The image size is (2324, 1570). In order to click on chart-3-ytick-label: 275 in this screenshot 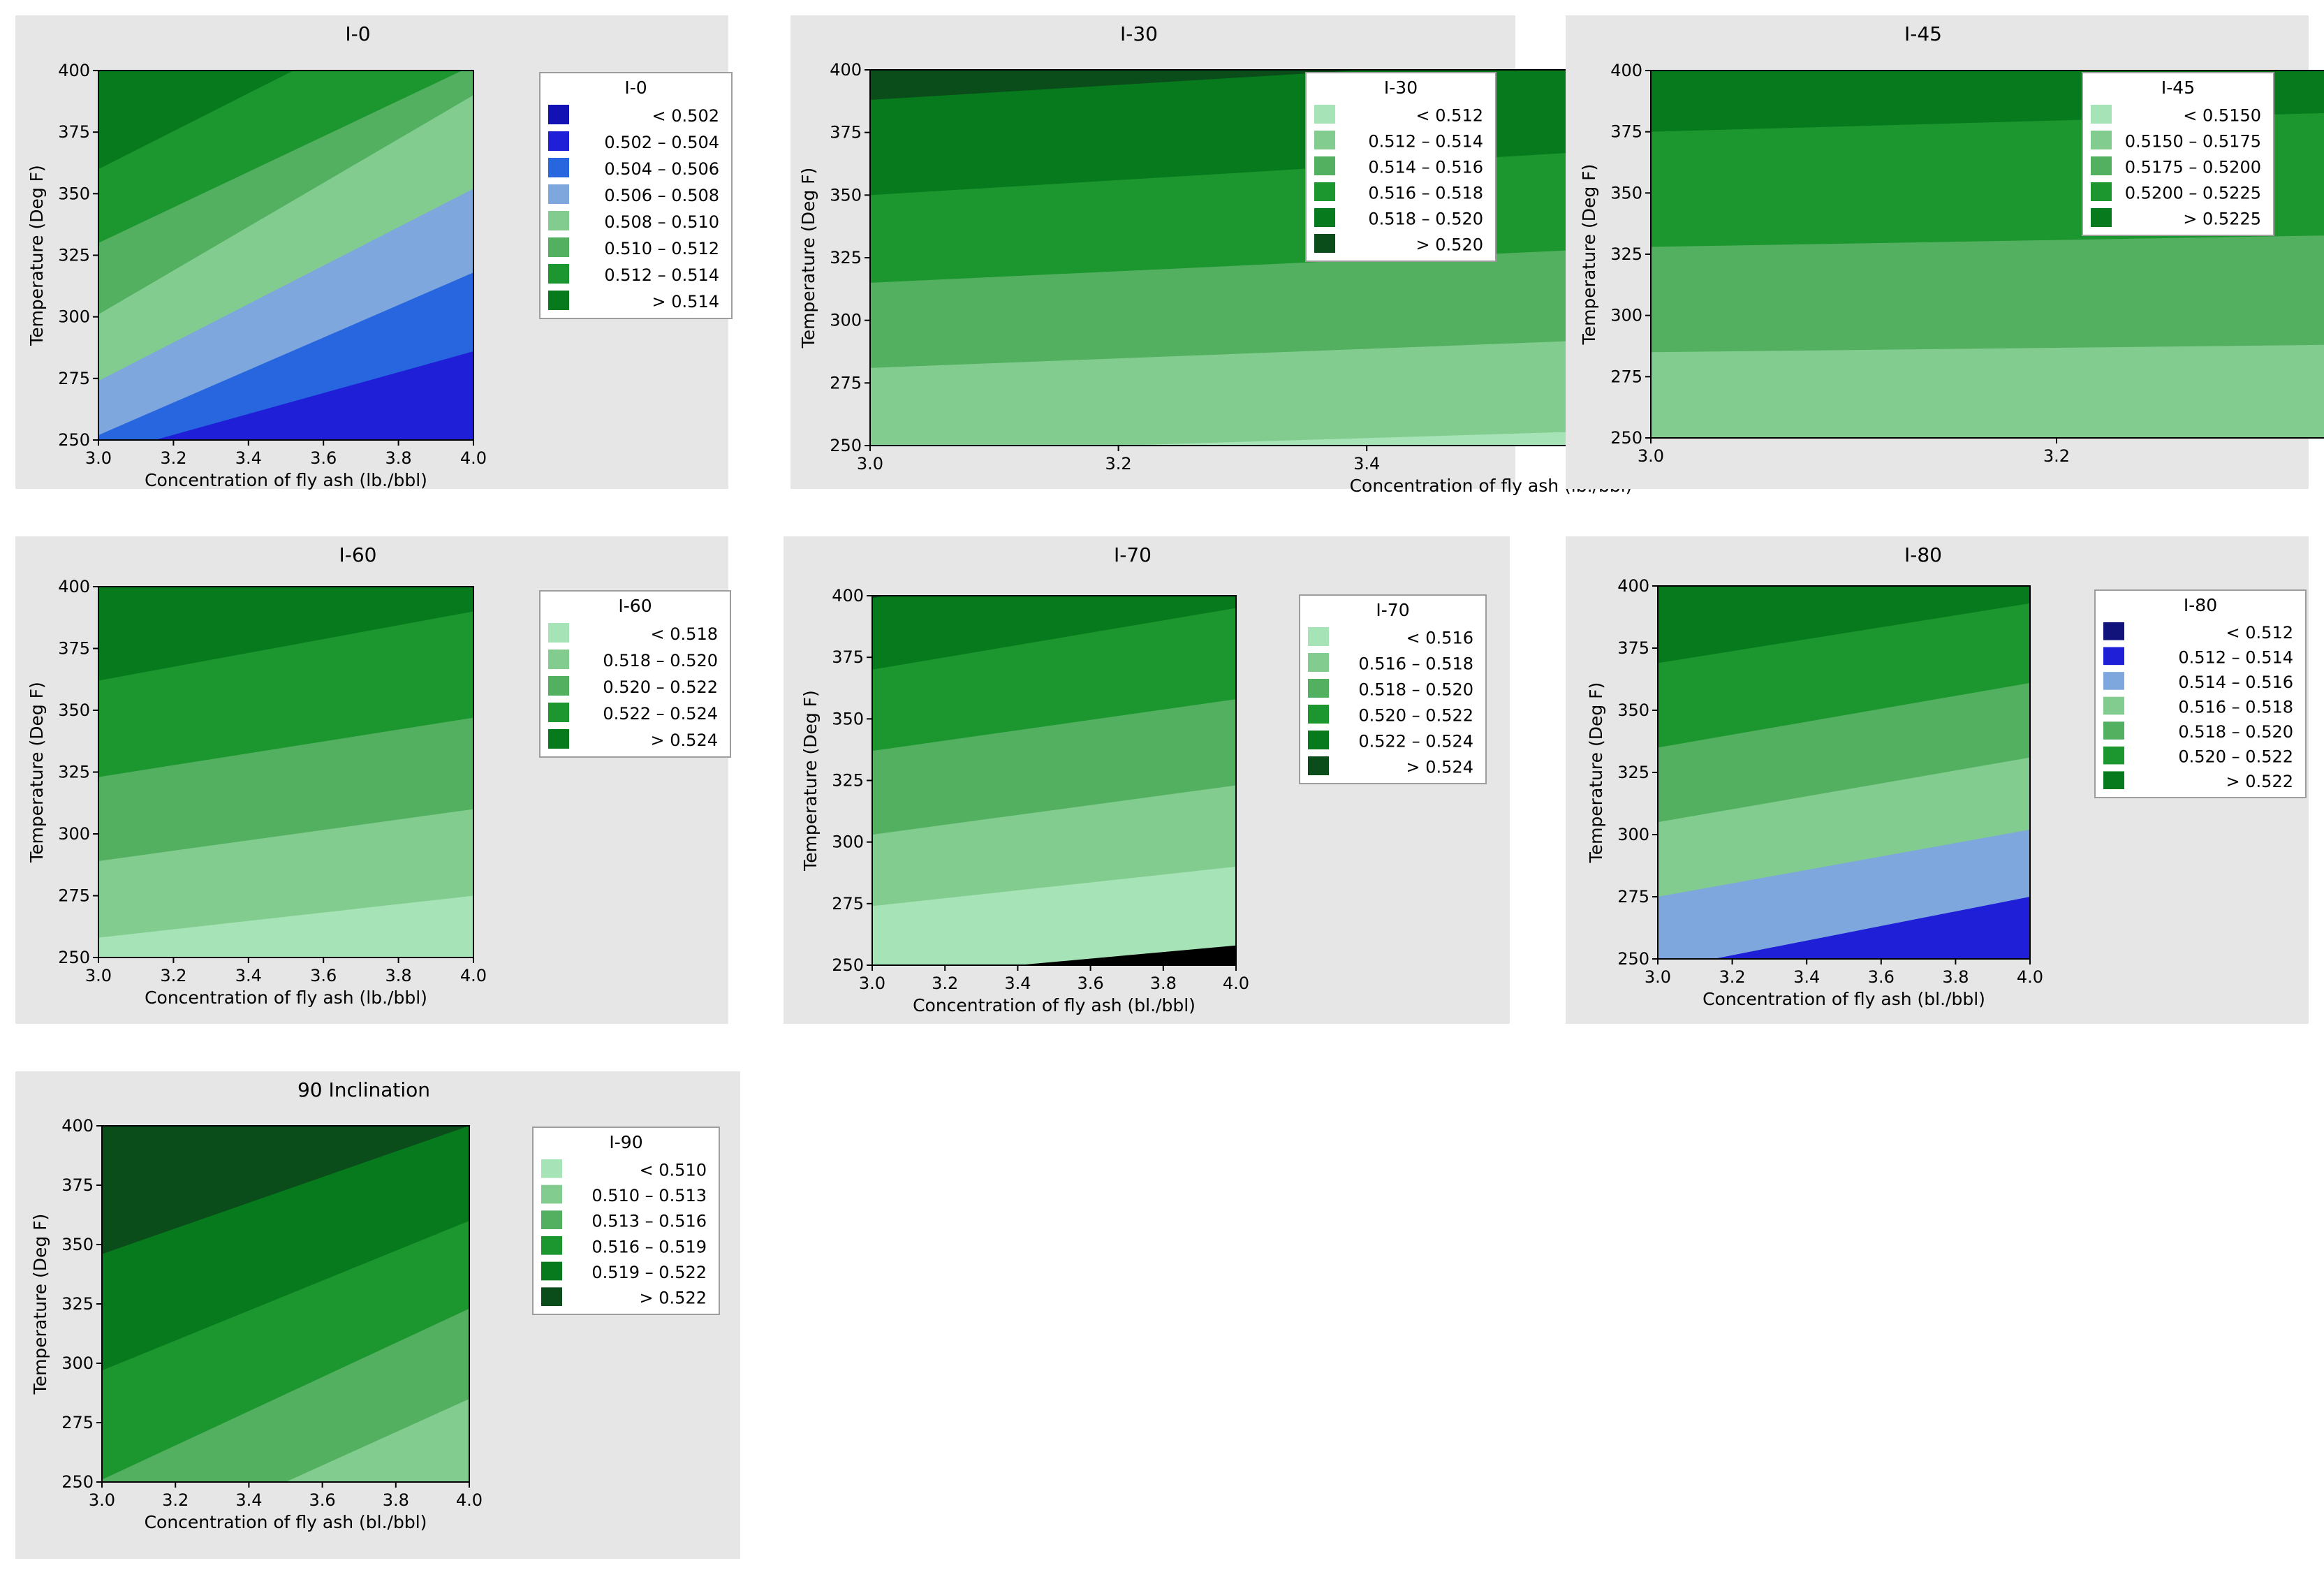, I will do `click(74, 896)`.